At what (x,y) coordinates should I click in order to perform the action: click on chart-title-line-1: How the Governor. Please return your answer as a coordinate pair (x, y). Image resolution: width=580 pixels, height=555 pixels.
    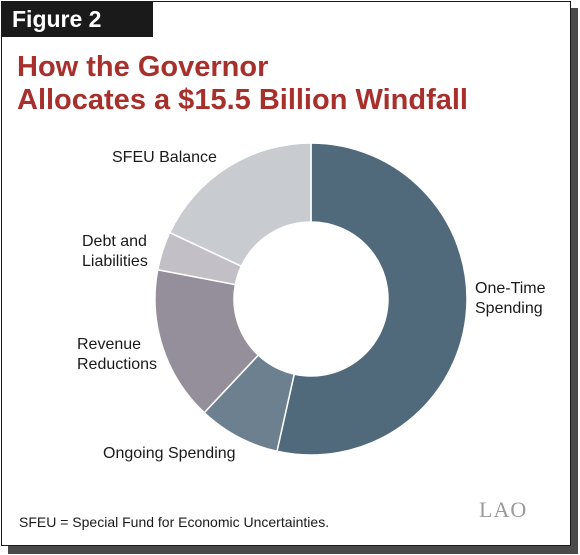
    Looking at the image, I should click on (143, 67).